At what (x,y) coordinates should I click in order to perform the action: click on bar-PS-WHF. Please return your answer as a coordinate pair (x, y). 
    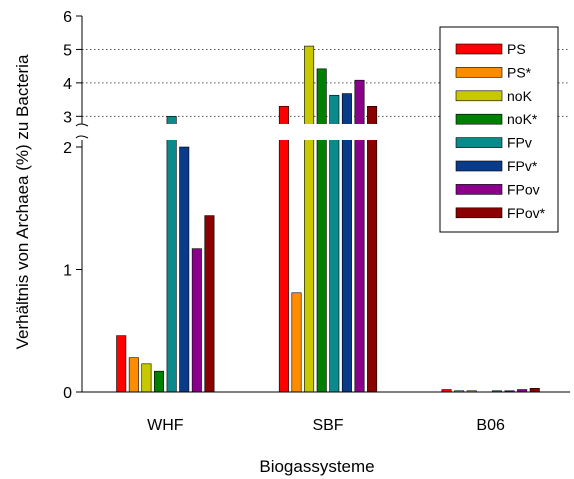
    Looking at the image, I should click on (121, 364).